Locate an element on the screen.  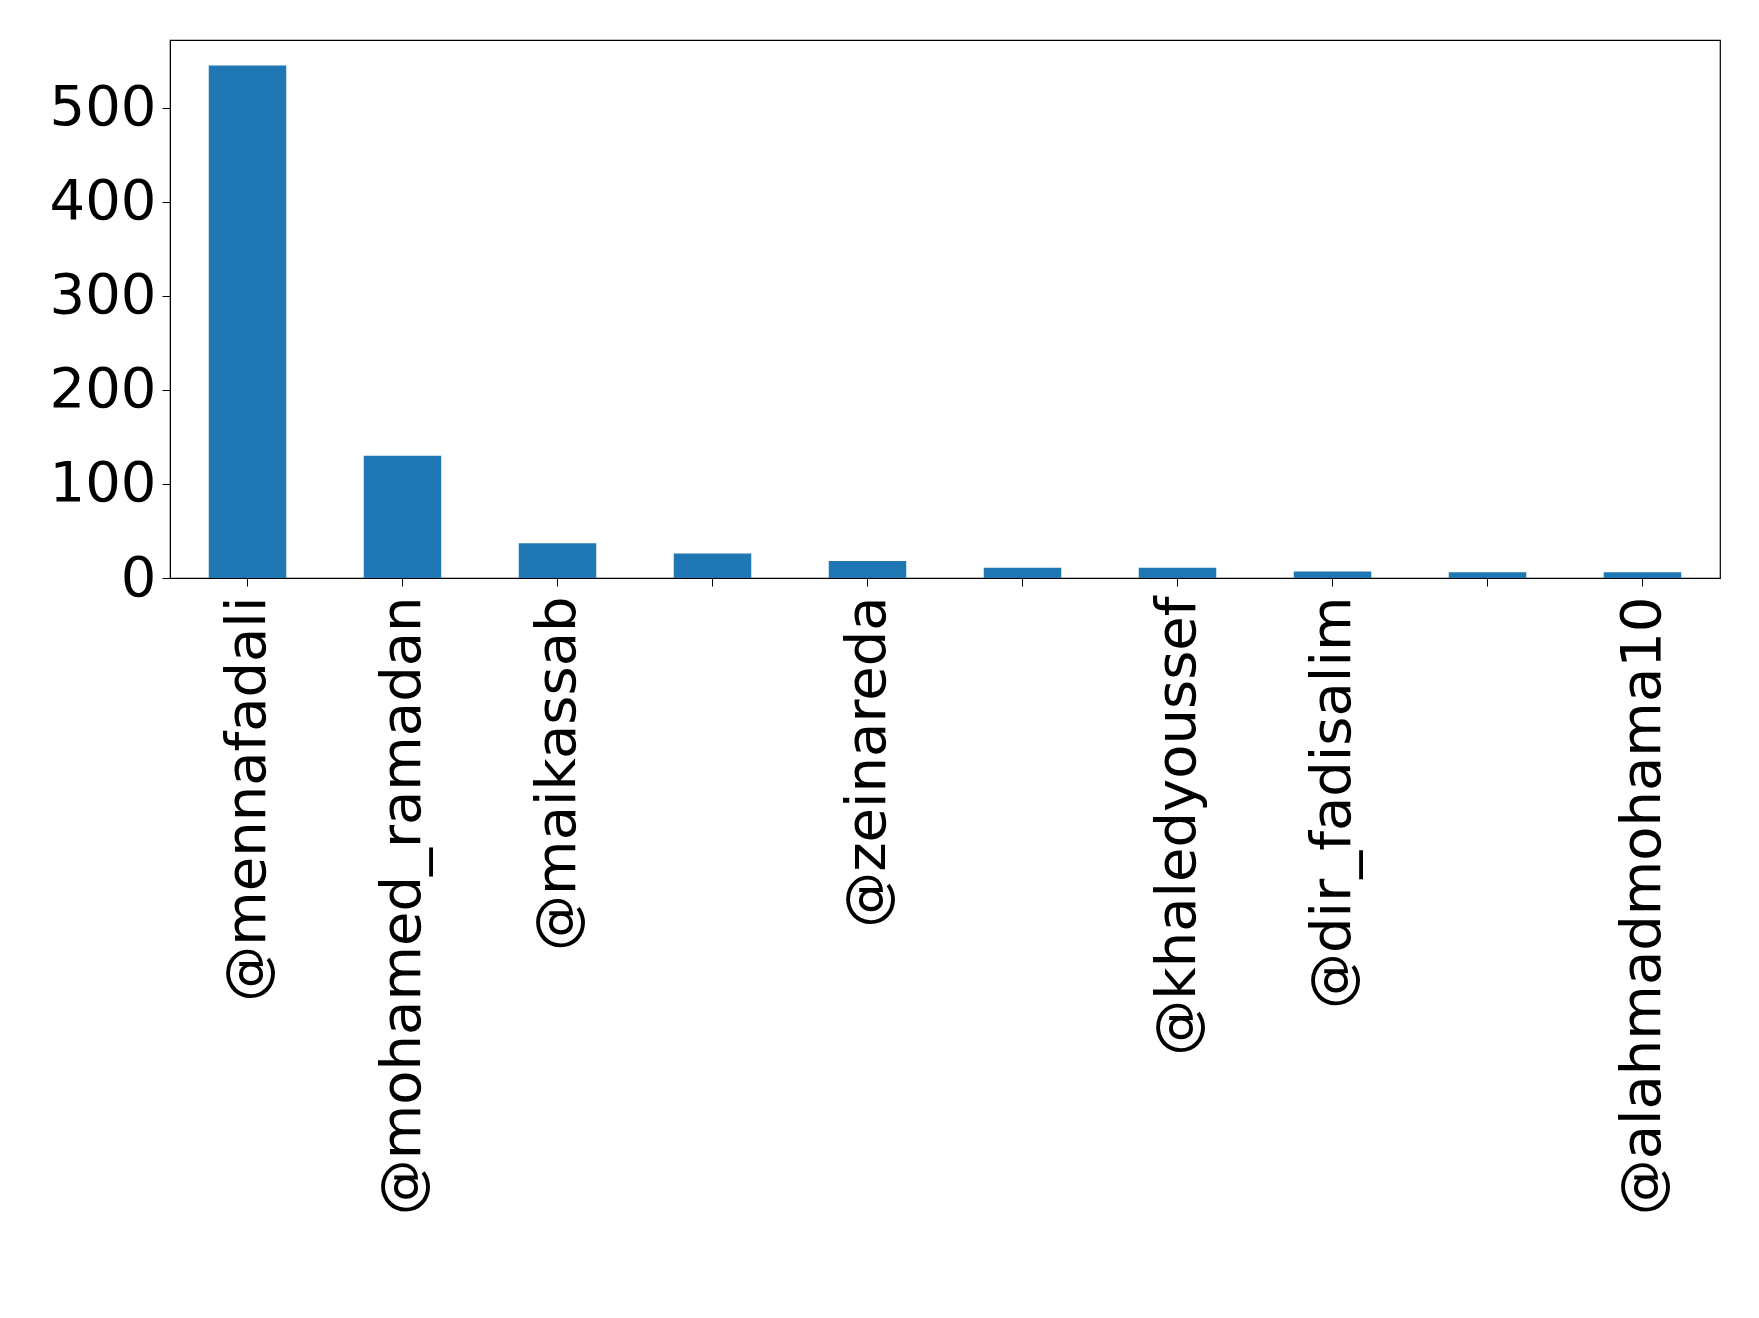
x-tick-label: @mennafadali is located at coordinates (245, 799).